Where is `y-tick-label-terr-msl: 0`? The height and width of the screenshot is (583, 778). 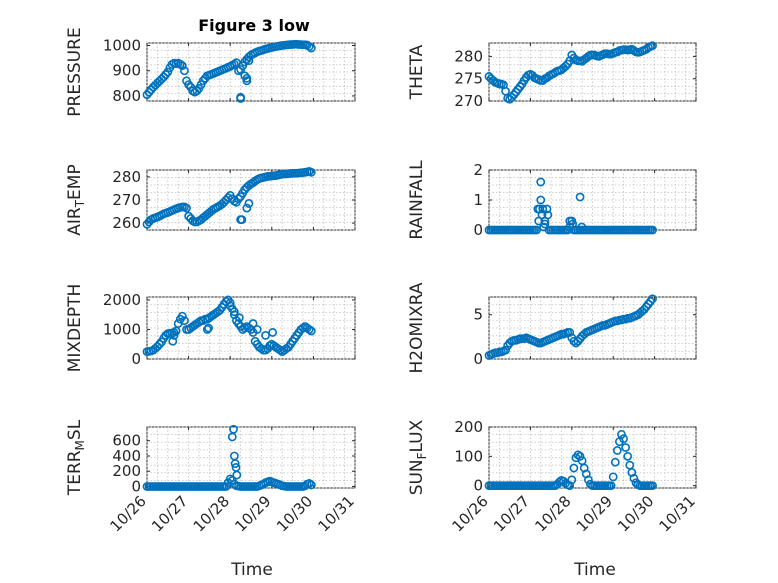
y-tick-label-terr-msl: 0 is located at coordinates (136, 486).